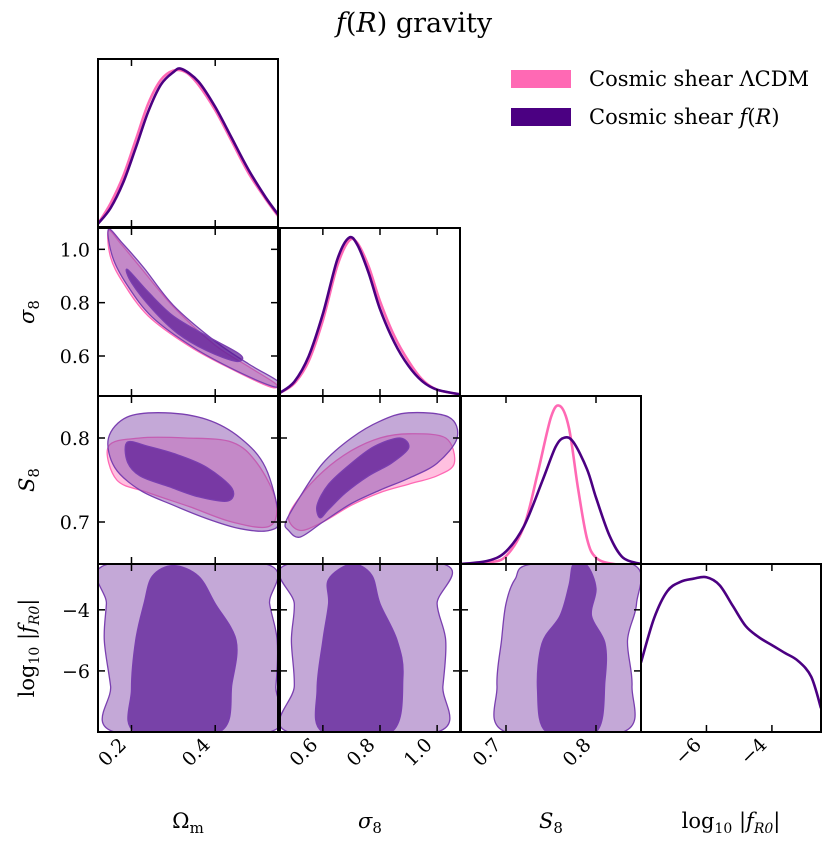 The image size is (831, 856). What do you see at coordinates (29, 480) in the screenshot?
I see `y-axis-label-S_8: S8` at bounding box center [29, 480].